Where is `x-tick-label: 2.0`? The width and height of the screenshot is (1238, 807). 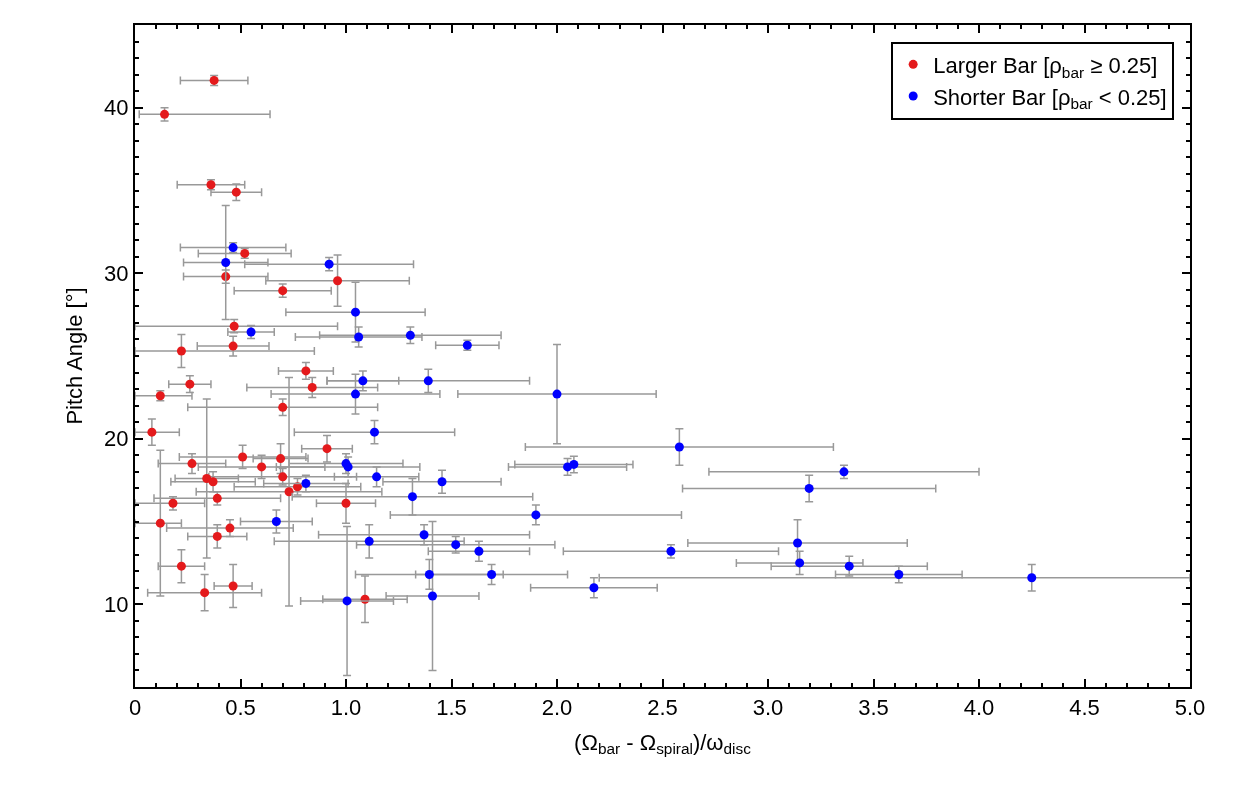 x-tick-label: 2.0 is located at coordinates (557, 708).